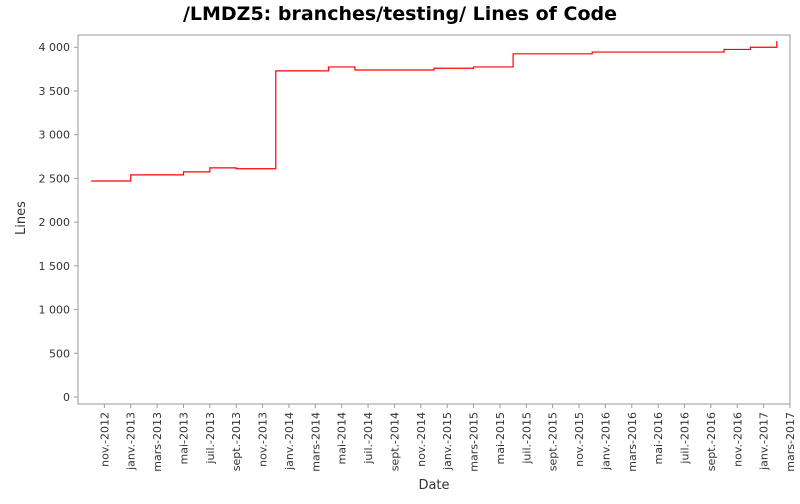  Describe the element at coordinates (368, 438) in the screenshot. I see `x-tick-label: juil.-2014` at that location.